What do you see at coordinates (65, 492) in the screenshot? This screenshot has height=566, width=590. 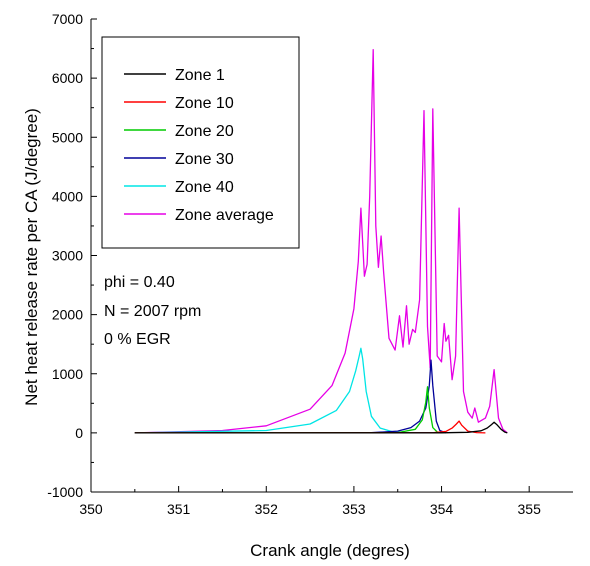 I see `y-tick-label: -1000` at bounding box center [65, 492].